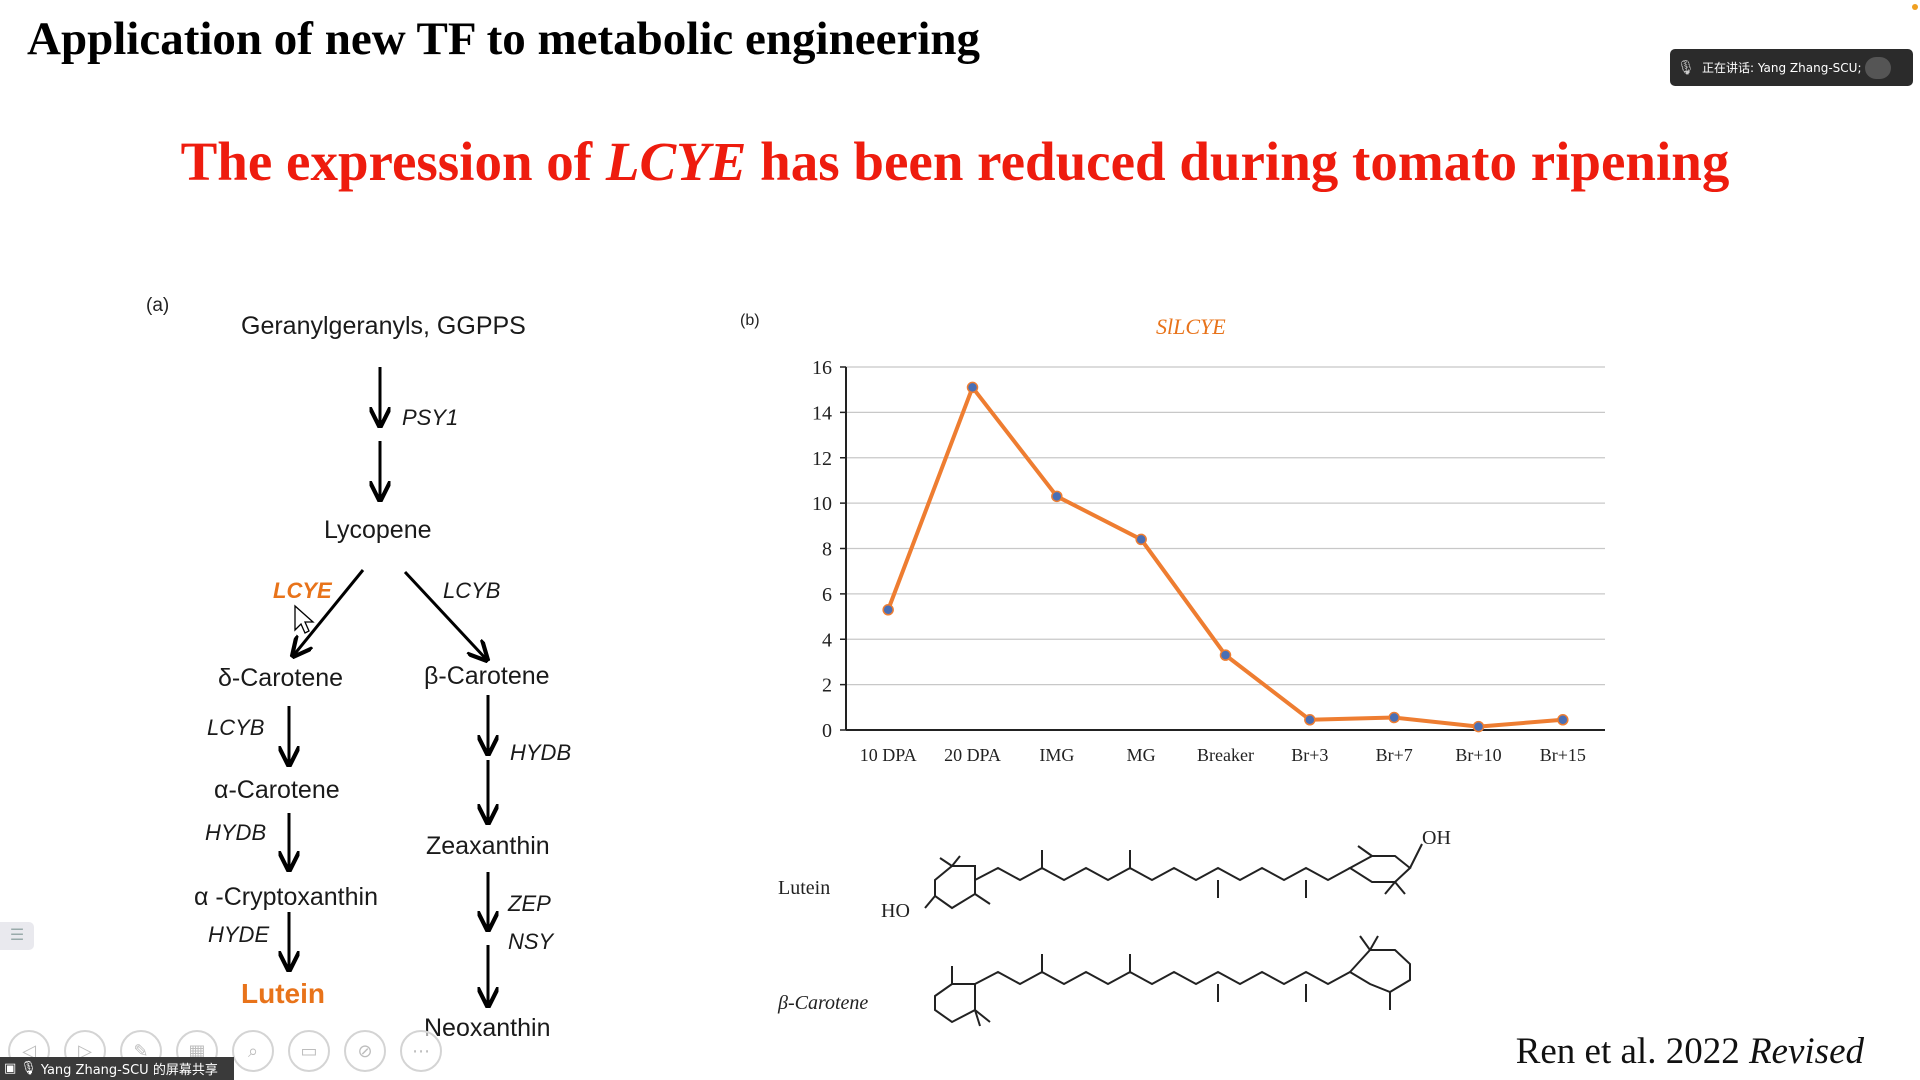 This screenshot has width=1920, height=1080. I want to click on list-icon: ☰, so click(17, 935).